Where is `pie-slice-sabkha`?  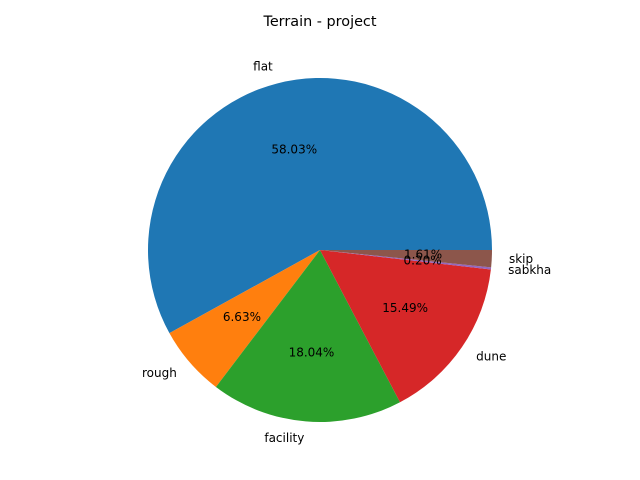
pie-slice-sabkha is located at coordinates (406, 260).